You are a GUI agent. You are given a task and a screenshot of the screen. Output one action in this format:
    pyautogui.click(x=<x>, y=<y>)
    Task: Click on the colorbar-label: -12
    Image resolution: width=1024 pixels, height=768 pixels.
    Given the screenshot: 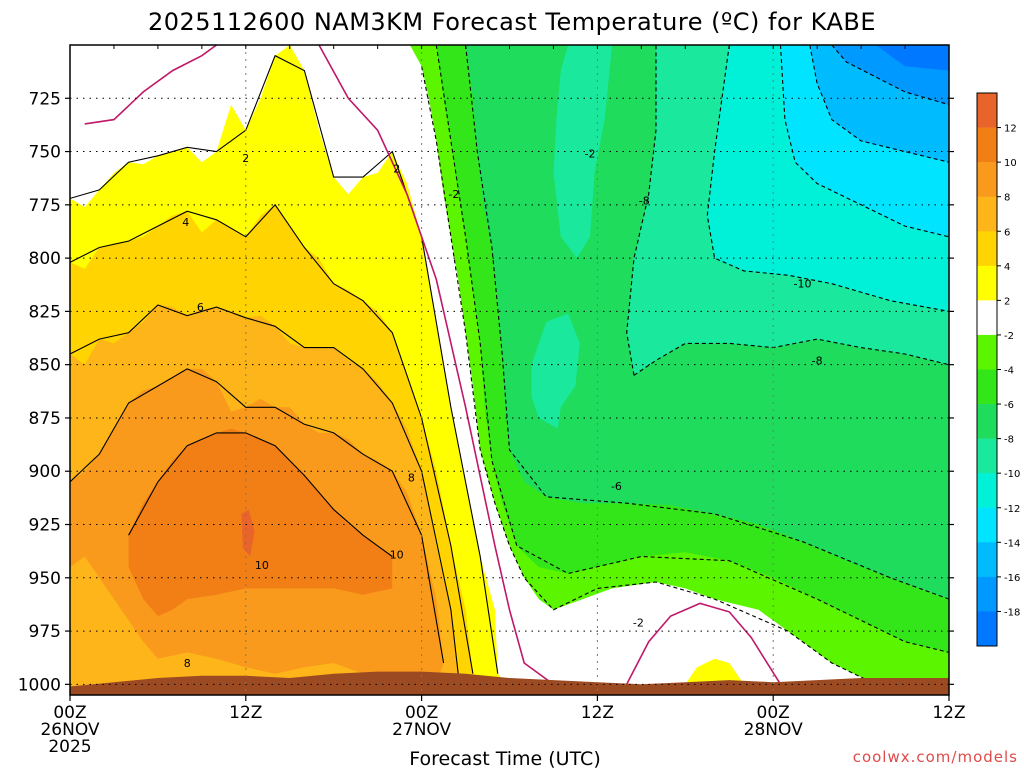 What is the action you would take?
    pyautogui.click(x=1012, y=509)
    